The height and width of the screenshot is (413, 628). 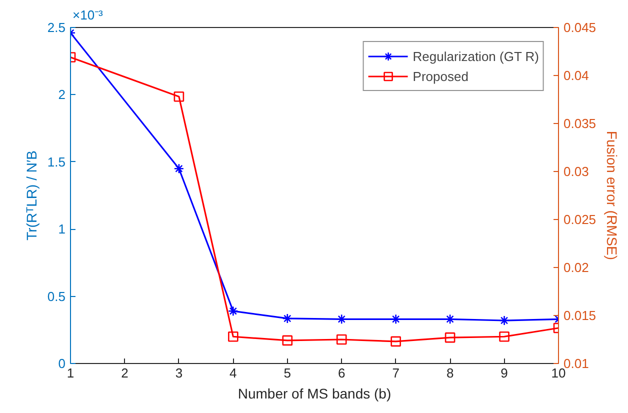 I want to click on y2-tick-label: 0.02, so click(x=576, y=267).